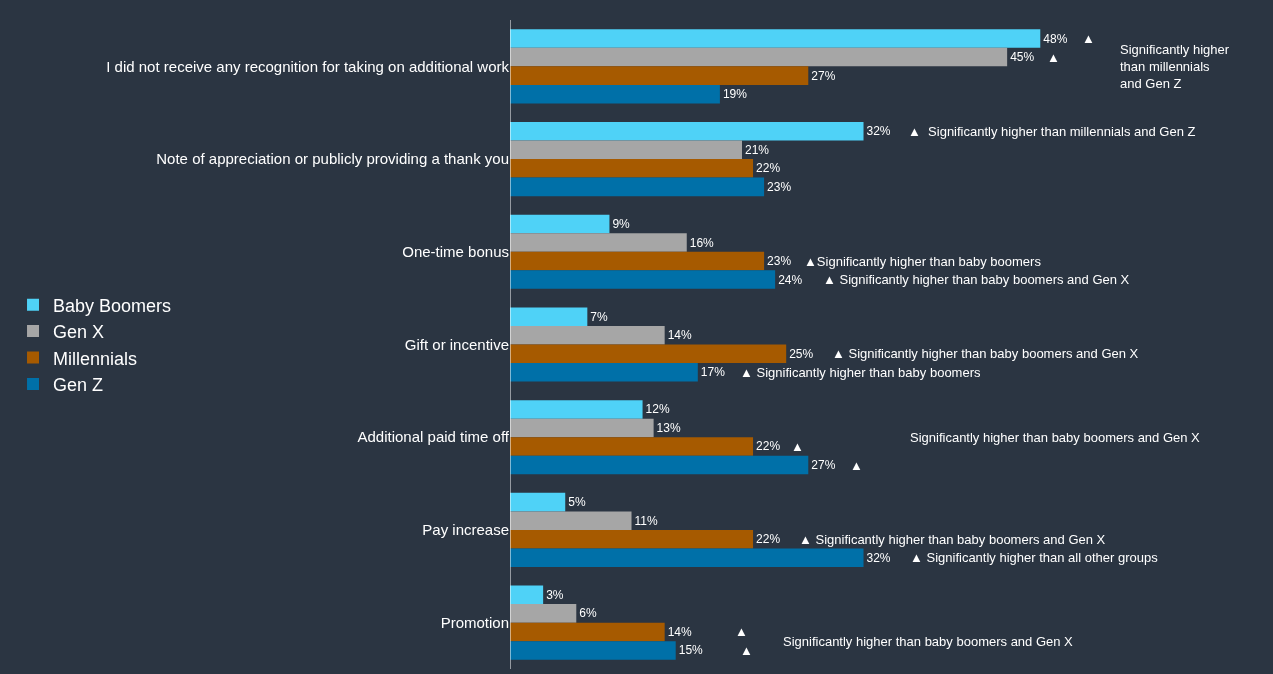  I want to click on y-tick-label: Additional paid time off, so click(433, 437).